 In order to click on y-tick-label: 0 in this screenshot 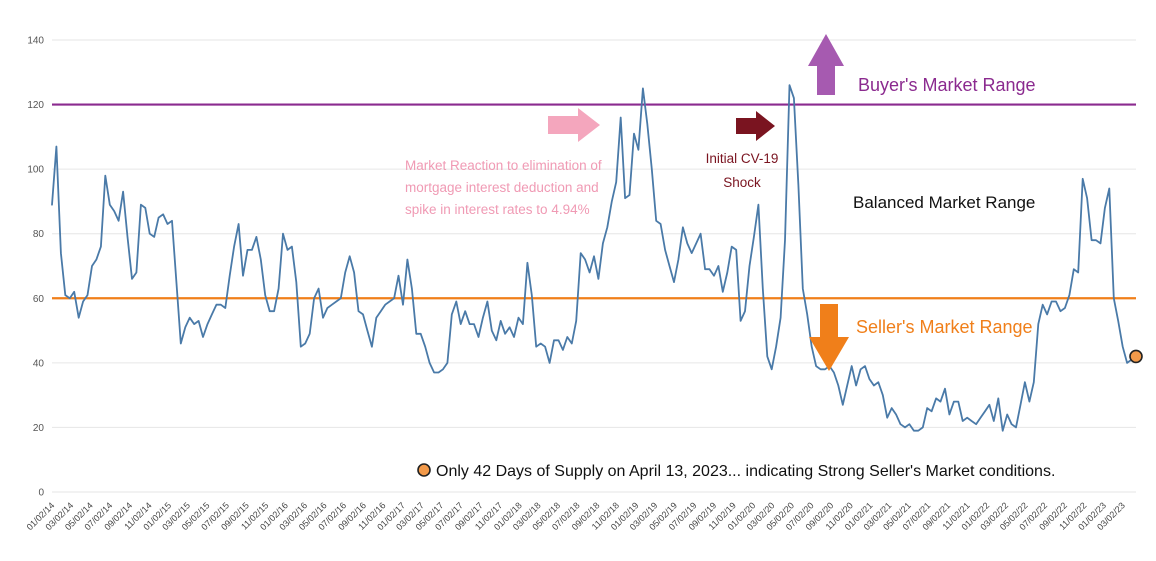, I will do `click(41, 493)`.